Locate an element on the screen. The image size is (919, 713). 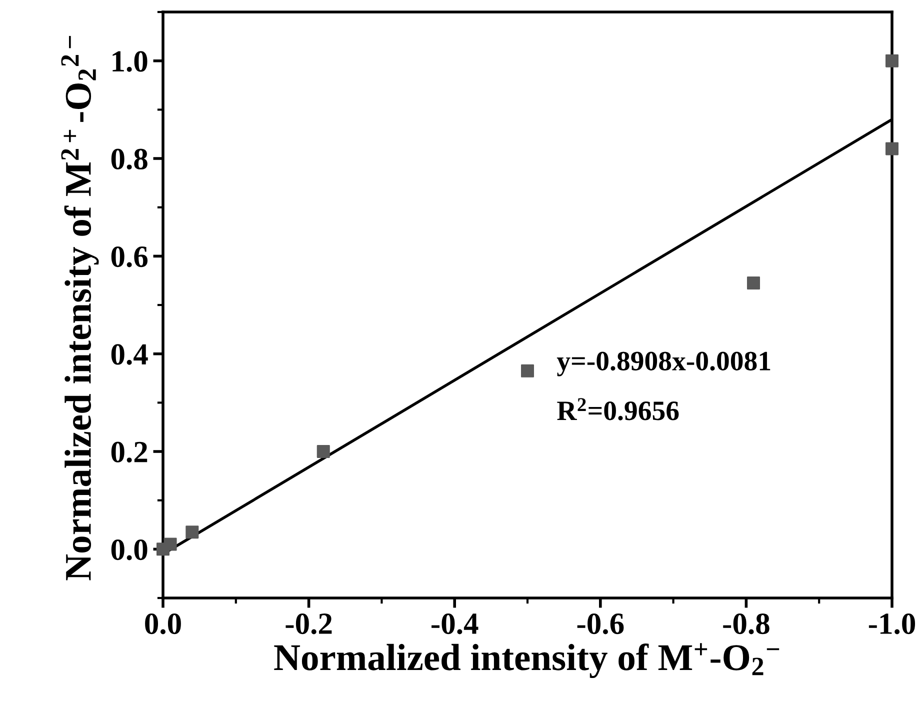
x-tick-label: 0.0 is located at coordinates (163, 623).